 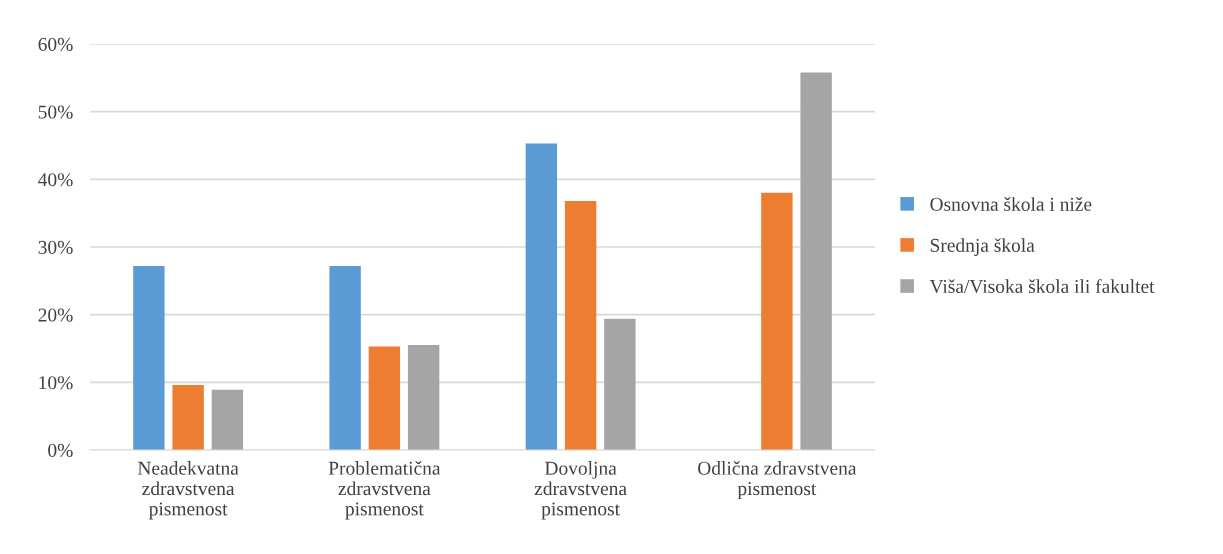 What do you see at coordinates (384, 490) in the screenshot?
I see `x-tick-label: Problematična zdravstvena pismenost` at bounding box center [384, 490].